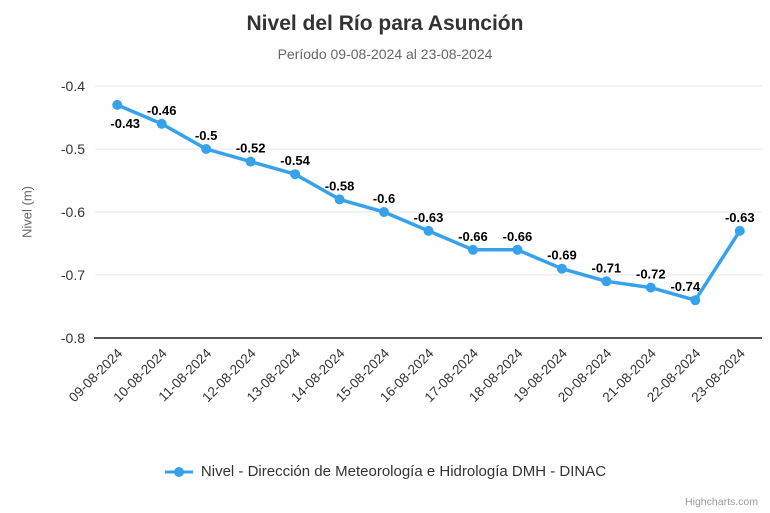 The height and width of the screenshot is (513, 770). What do you see at coordinates (162, 110) in the screenshot?
I see `data-point-label: -0.46` at bounding box center [162, 110].